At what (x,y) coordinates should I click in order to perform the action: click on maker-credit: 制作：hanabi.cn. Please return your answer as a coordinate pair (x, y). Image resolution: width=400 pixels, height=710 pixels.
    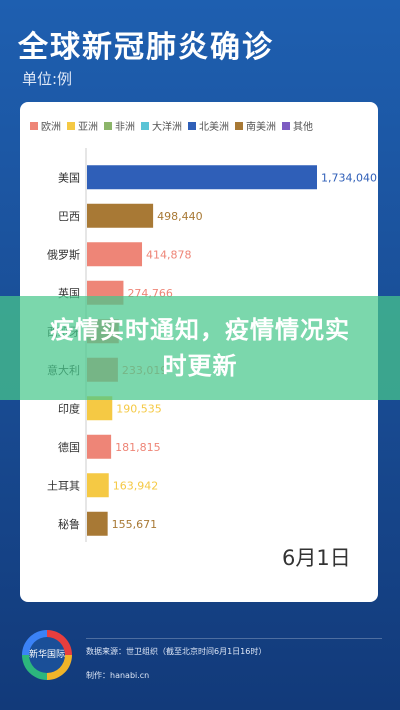
    Looking at the image, I should click on (118, 675).